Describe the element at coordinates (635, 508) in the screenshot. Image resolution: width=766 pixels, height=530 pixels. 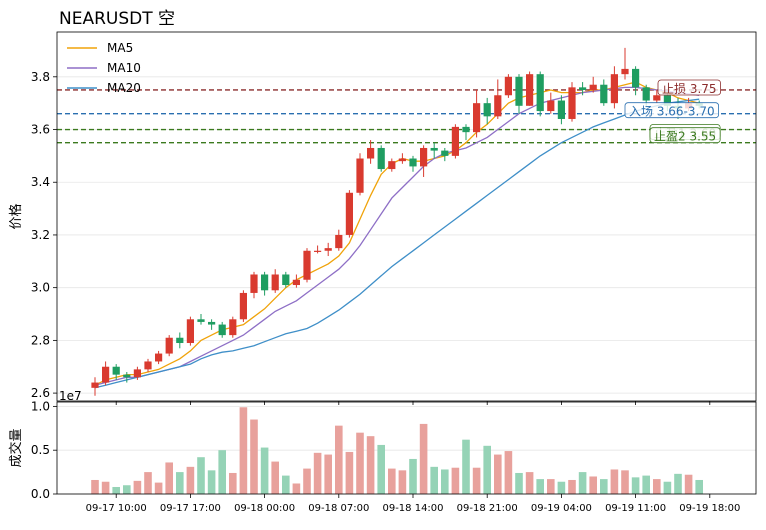
I see `volume-x-tick-label: 09-19 11:00` at that location.